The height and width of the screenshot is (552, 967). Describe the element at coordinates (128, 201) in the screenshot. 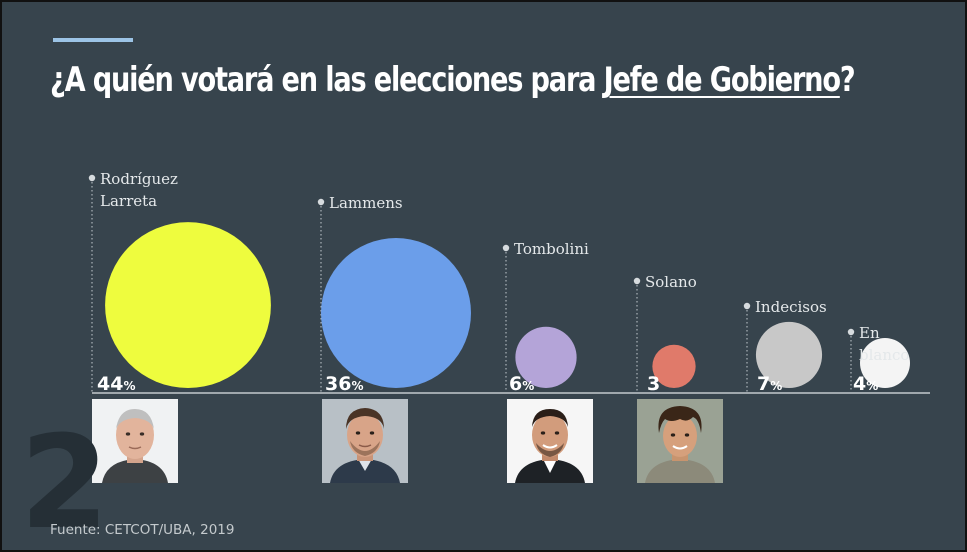

I see `category-label-rodrguez-larreta: Larreta` at that location.